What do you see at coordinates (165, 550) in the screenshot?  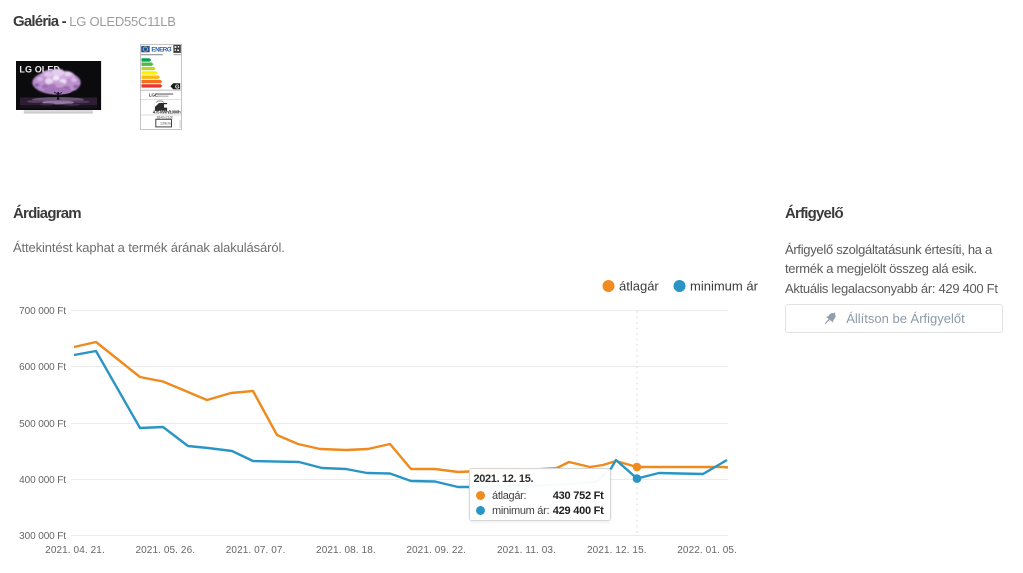 I see `svg-text: 2021. 05. 26.` at bounding box center [165, 550].